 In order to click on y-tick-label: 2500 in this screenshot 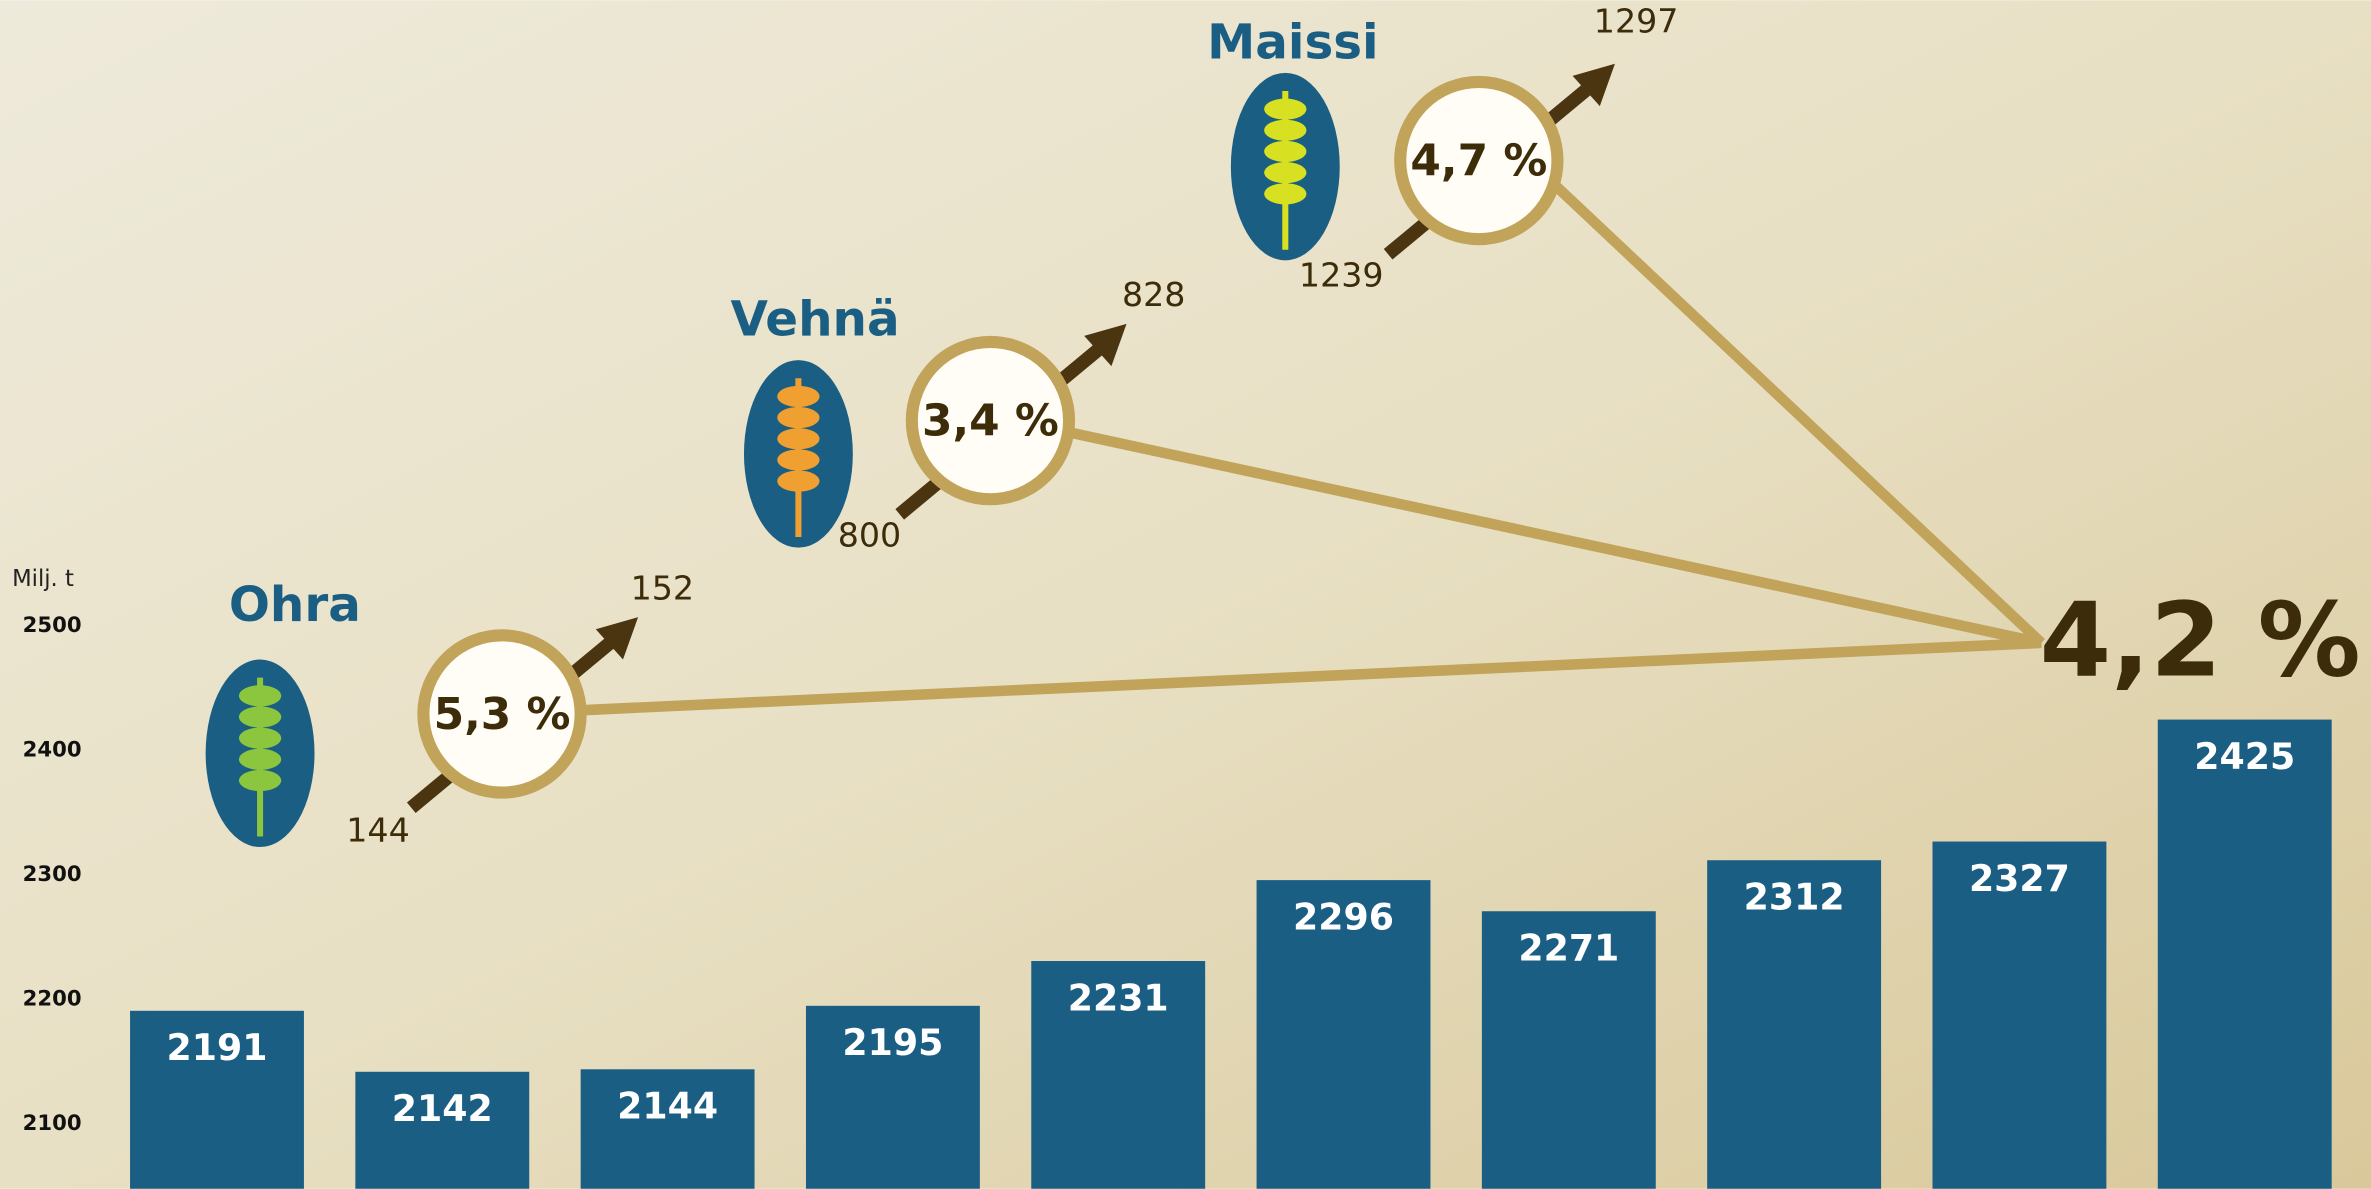, I will do `click(52, 624)`.